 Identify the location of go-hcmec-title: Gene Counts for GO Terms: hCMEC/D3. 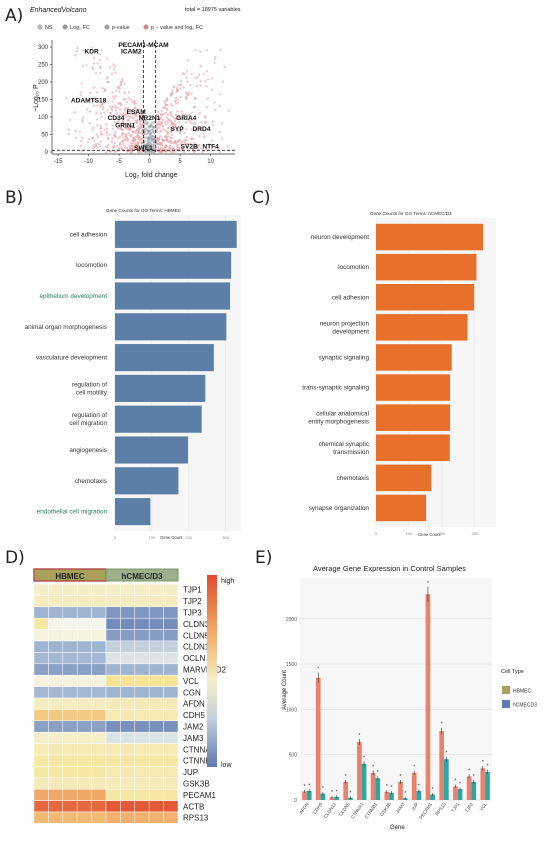
(411, 213).